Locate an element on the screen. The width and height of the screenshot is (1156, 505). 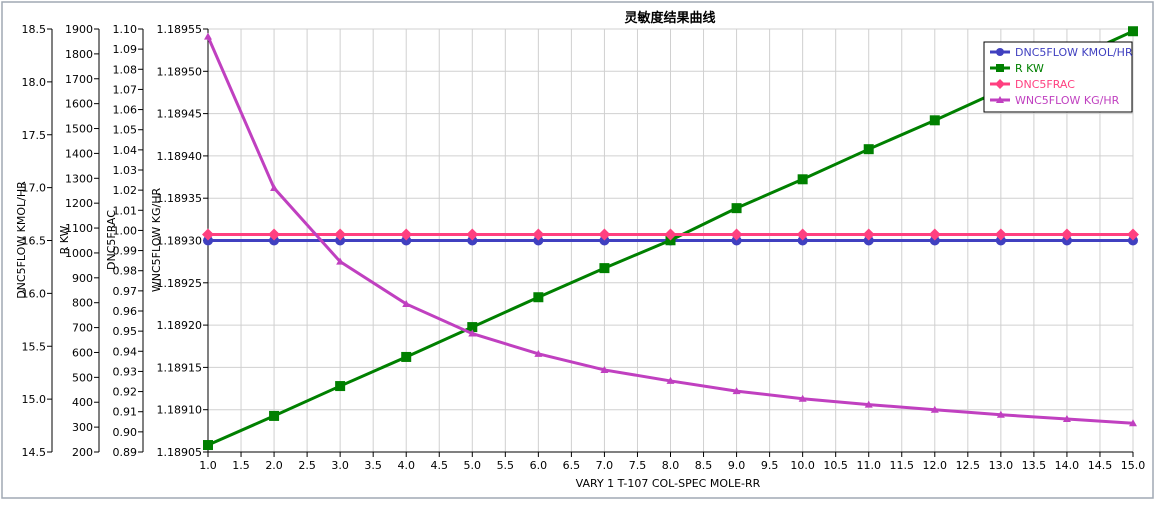
y-tick-label: 1500 is located at coordinates (79, 129).